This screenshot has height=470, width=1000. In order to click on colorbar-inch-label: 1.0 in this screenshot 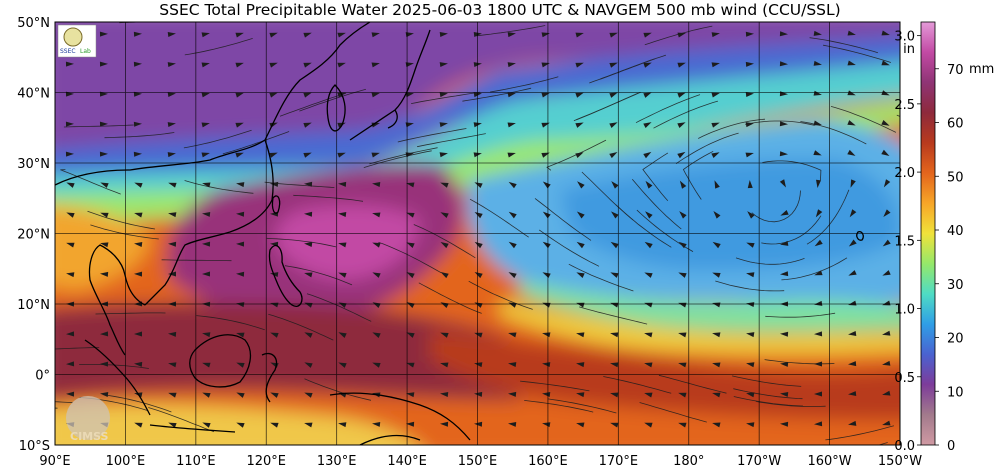, I will do `click(904, 310)`.